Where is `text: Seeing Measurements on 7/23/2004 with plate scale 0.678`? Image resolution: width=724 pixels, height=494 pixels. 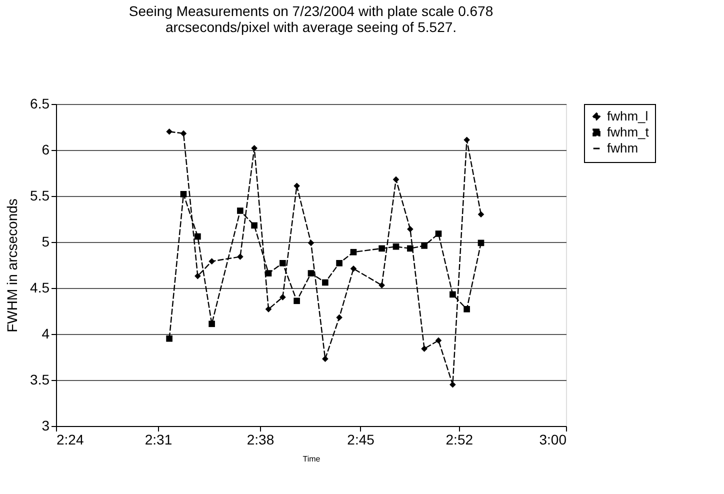
text: Seeing Measurements on 7/23/2004 with plate scale 0.678 is located at coordinates (311, 11).